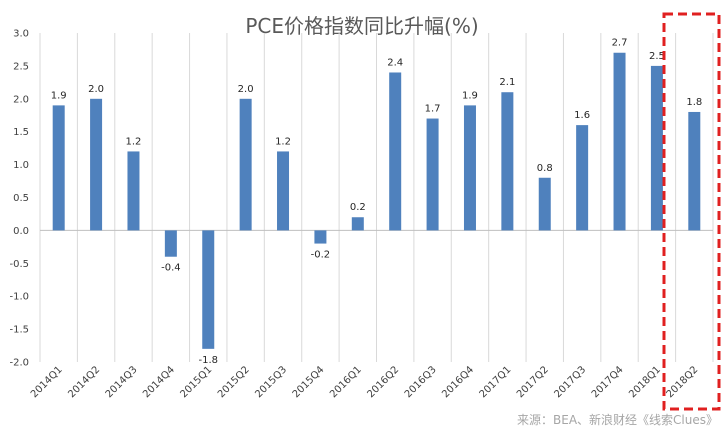 The height and width of the screenshot is (435, 725). I want to click on y-axis: 3.0 2.5 2.0 1.5 1.0 0.5 0.0 -0.5 -1.0 -1.5 -2.0, so click(19, 199).